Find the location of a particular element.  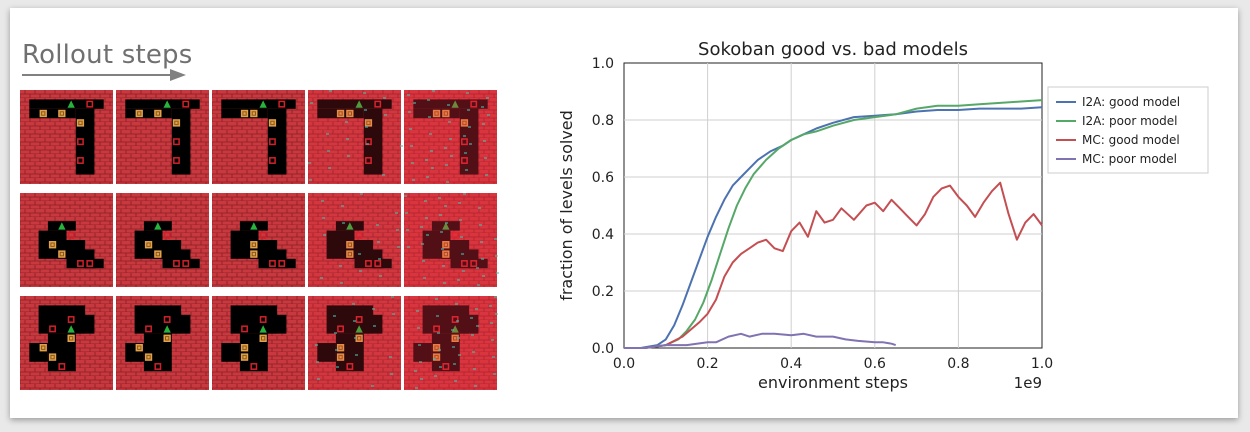

legend-entry: I2A: poor model is located at coordinates (1129, 121).